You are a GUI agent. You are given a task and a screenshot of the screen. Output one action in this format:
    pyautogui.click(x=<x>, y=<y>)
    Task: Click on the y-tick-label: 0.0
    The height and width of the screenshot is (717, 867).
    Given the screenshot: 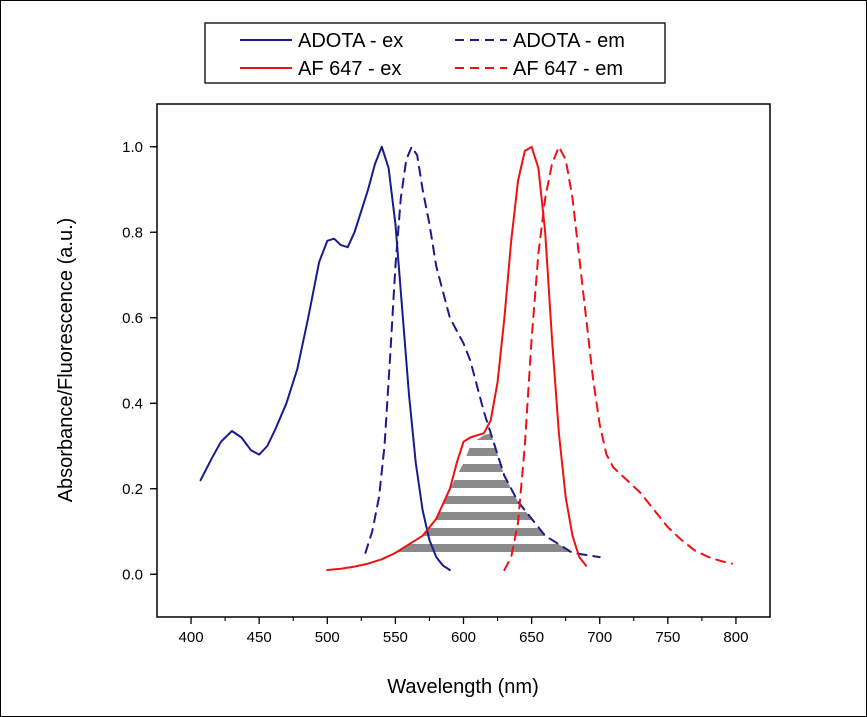 What is the action you would take?
    pyautogui.click(x=132, y=574)
    